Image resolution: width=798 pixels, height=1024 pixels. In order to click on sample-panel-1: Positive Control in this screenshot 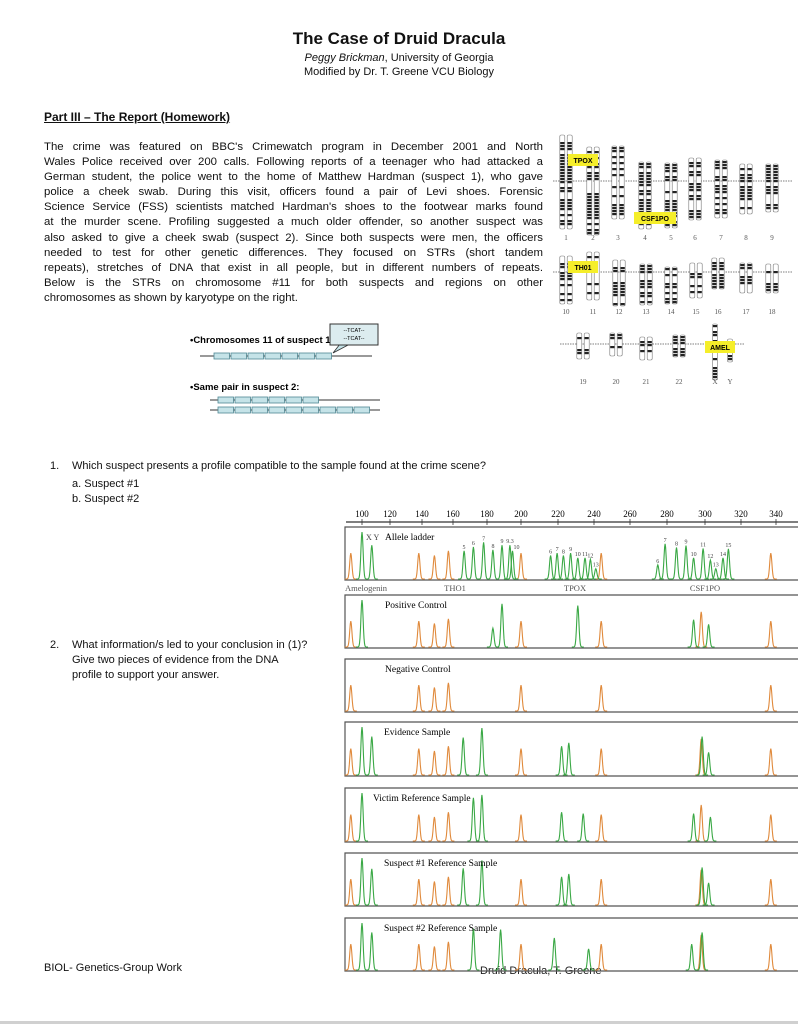, I will do `click(571, 621)`.